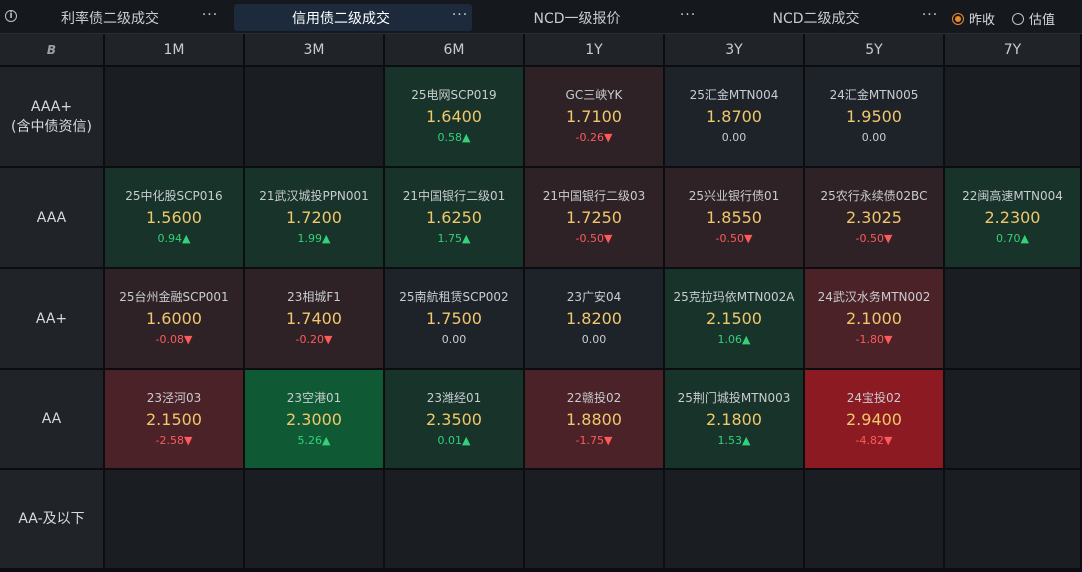 Image resolution: width=1082 pixels, height=572 pixels. Describe the element at coordinates (874, 440) in the screenshot. I see `bond-change: -4.82▼` at that location.